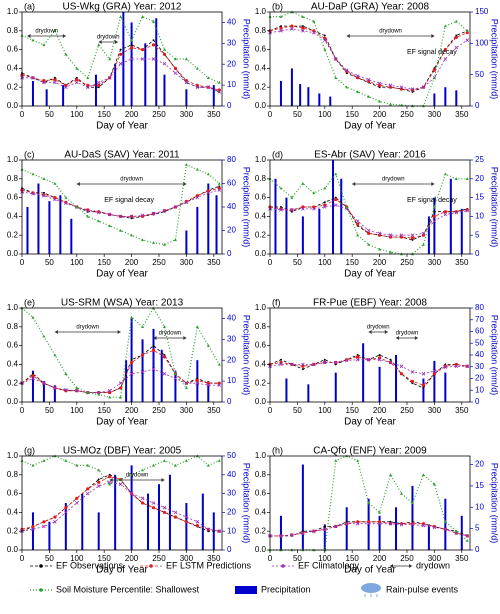  Describe the element at coordinates (261, 178) in the screenshot. I see `y-tick-label: 0.8` at that location.